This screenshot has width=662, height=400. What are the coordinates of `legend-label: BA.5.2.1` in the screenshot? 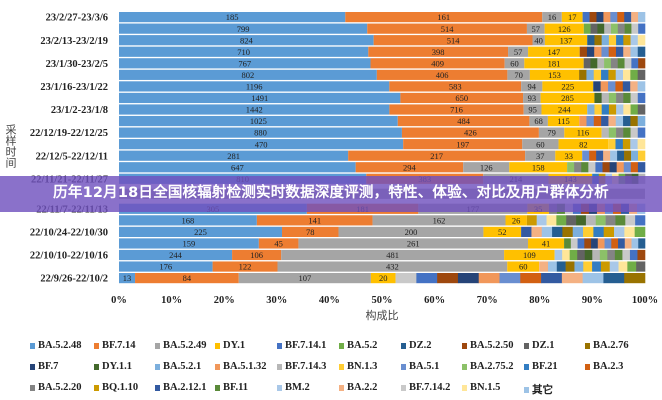 It's located at (182, 366).